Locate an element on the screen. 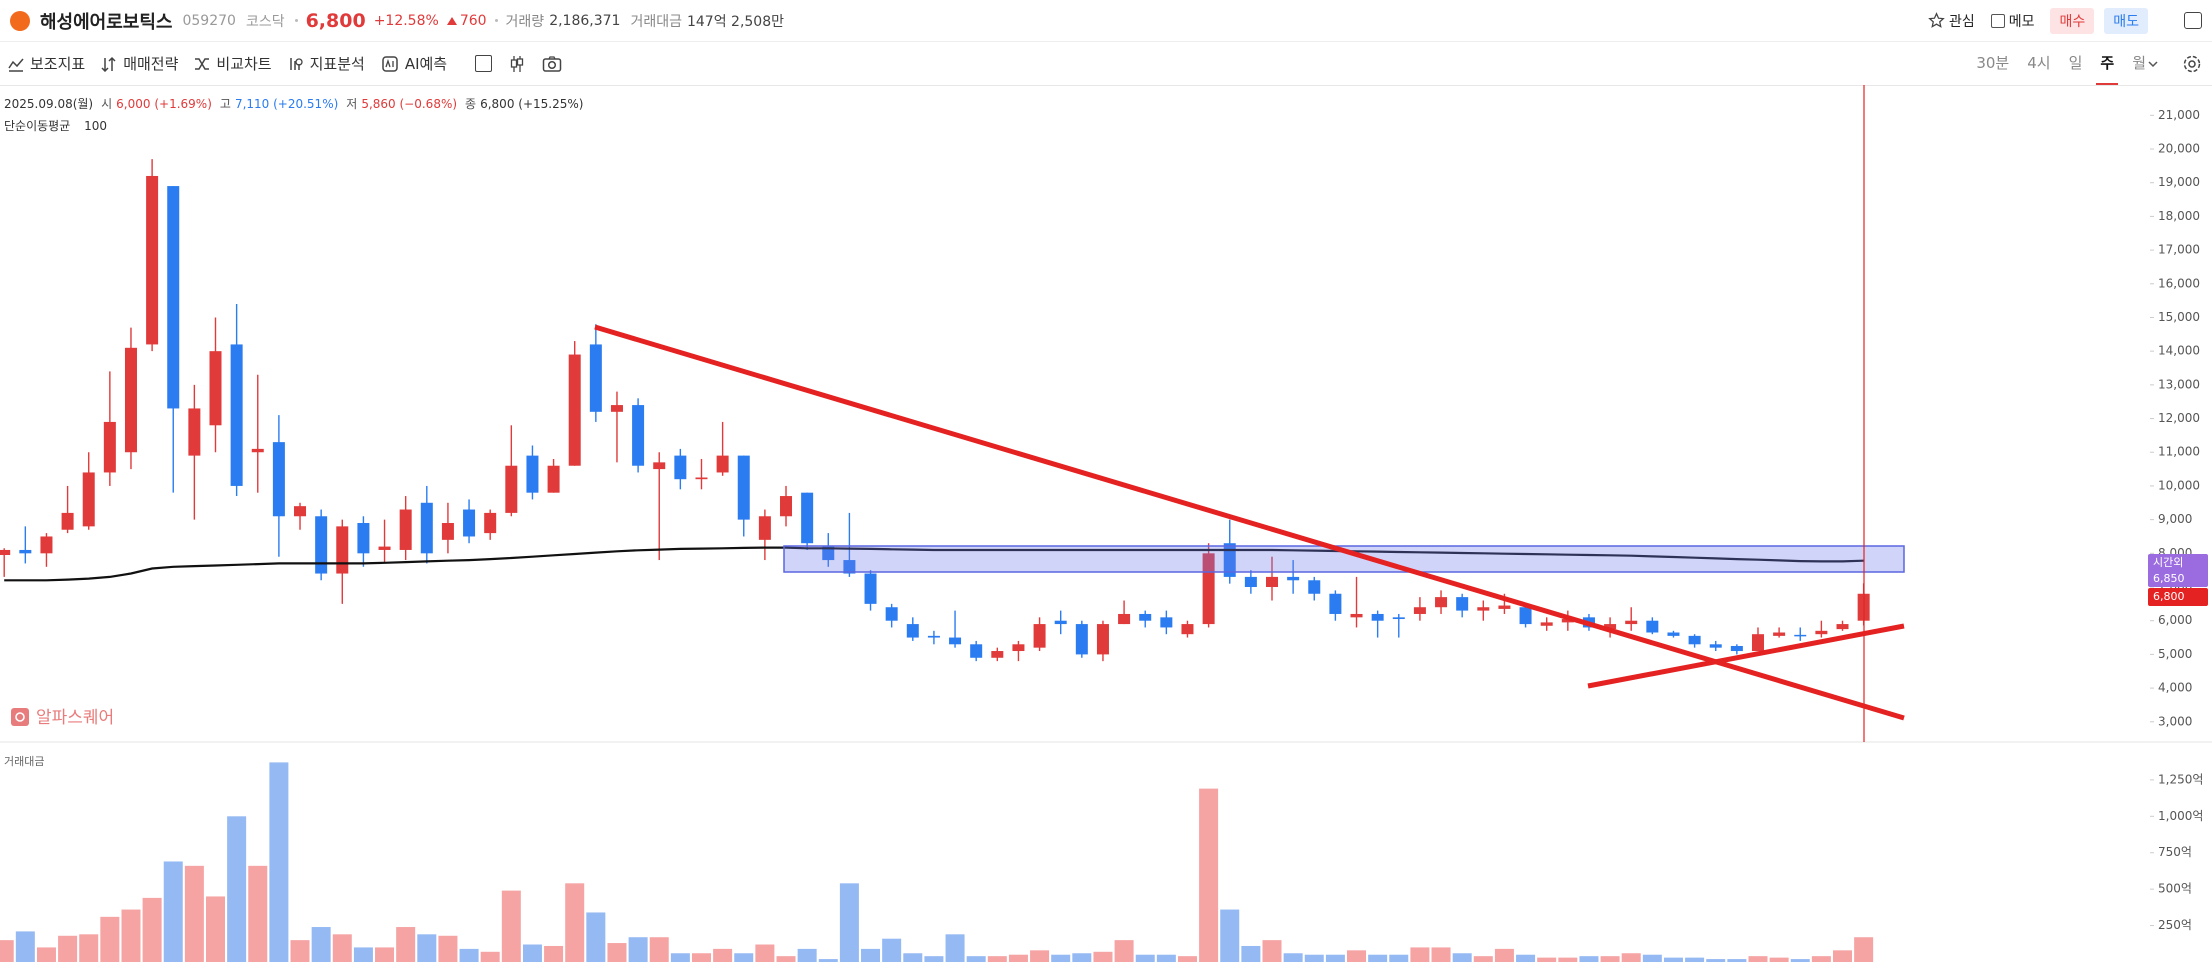  volume-tick-label: 500억 is located at coordinates (2175, 889).